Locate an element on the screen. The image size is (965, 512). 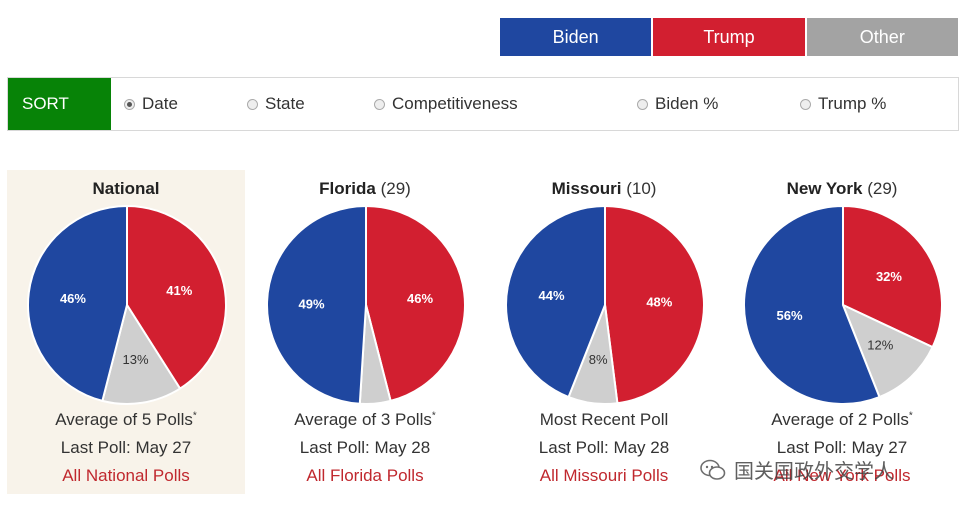
card-title: Missouri (10) is located at coordinates (604, 189).